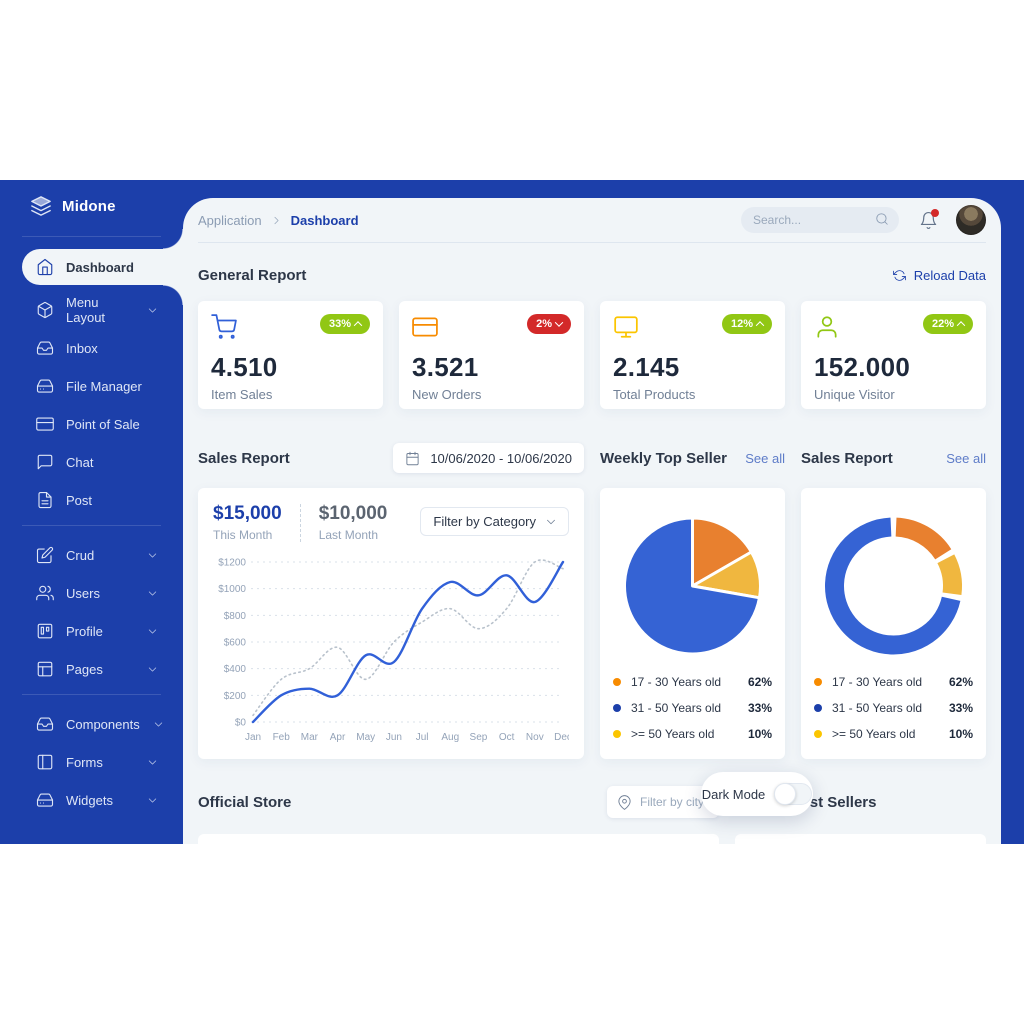 The height and width of the screenshot is (1024, 1024). What do you see at coordinates (276, 220) in the screenshot?
I see `chevron-right-icon` at bounding box center [276, 220].